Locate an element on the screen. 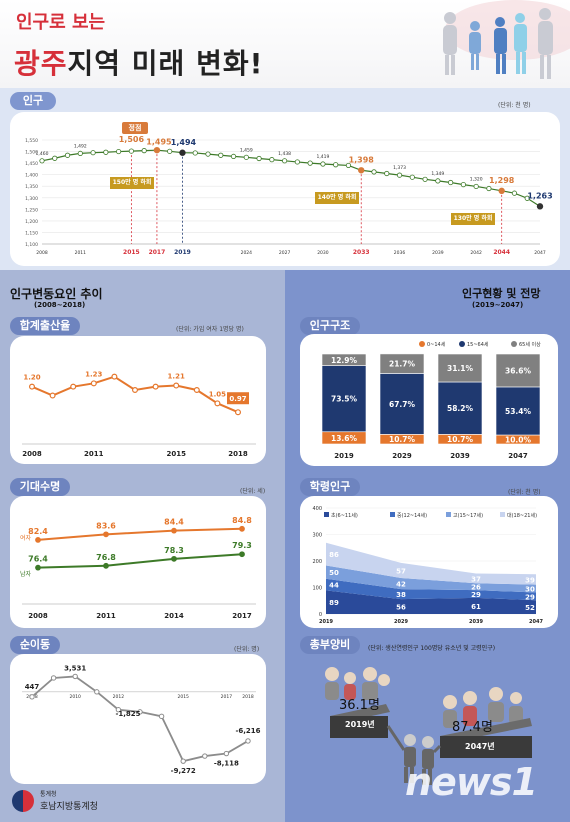 The image size is (570, 822). structure-bar-segment is located at coordinates (344, 399).